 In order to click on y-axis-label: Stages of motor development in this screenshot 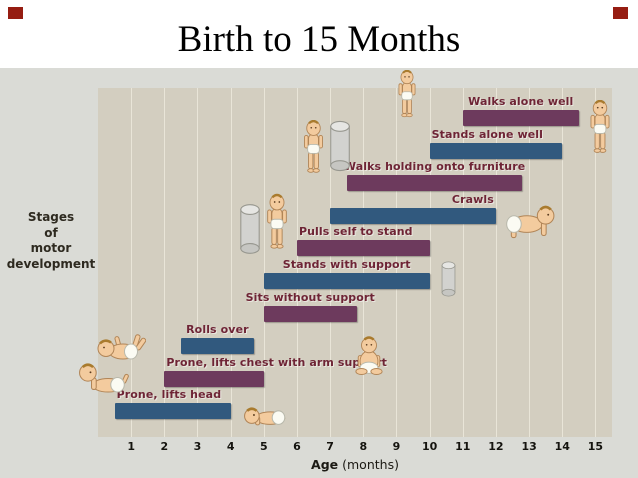, I will do `click(51, 241)`.